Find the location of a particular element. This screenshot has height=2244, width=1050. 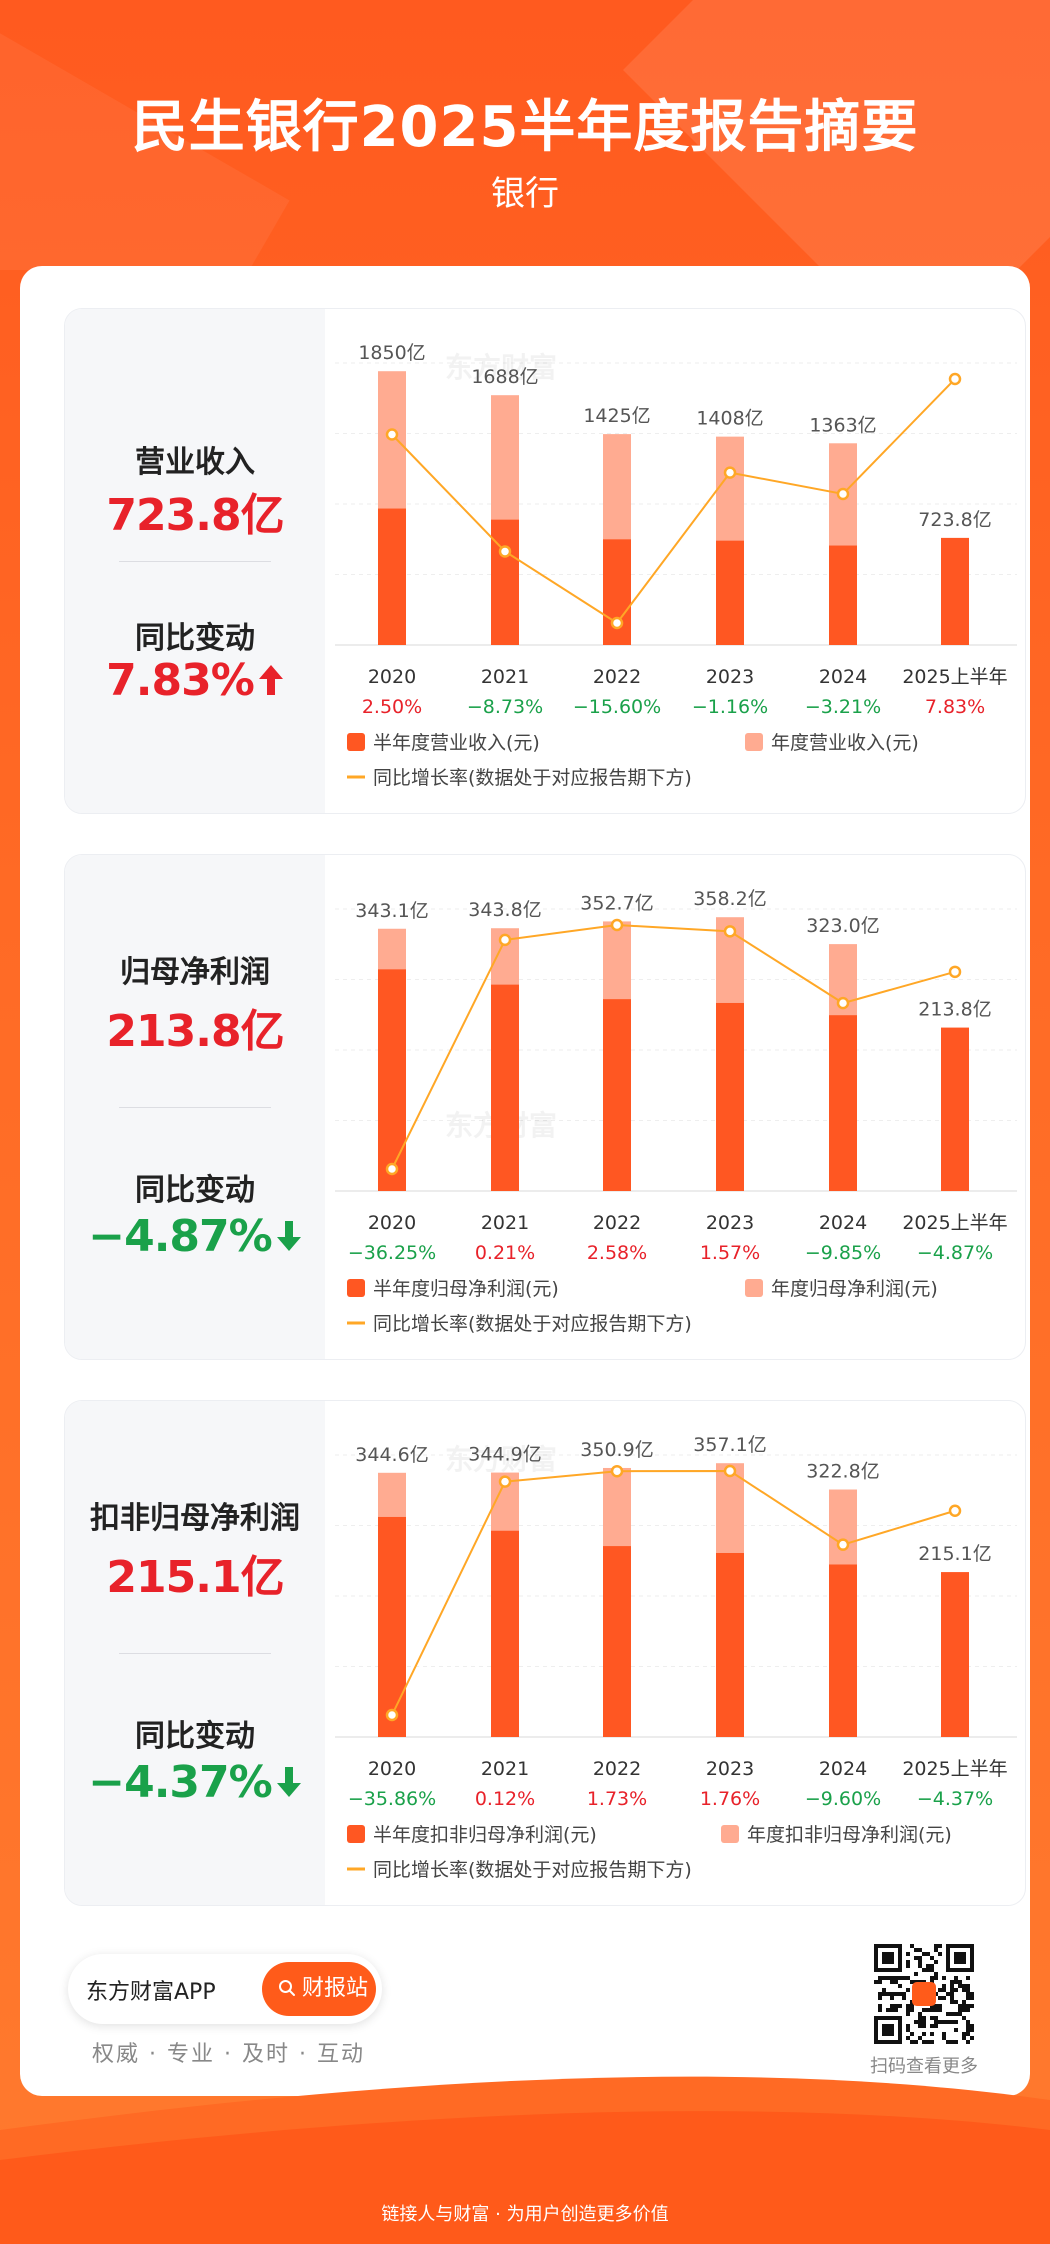

bar-value-label: 343.1亿 is located at coordinates (391, 911).